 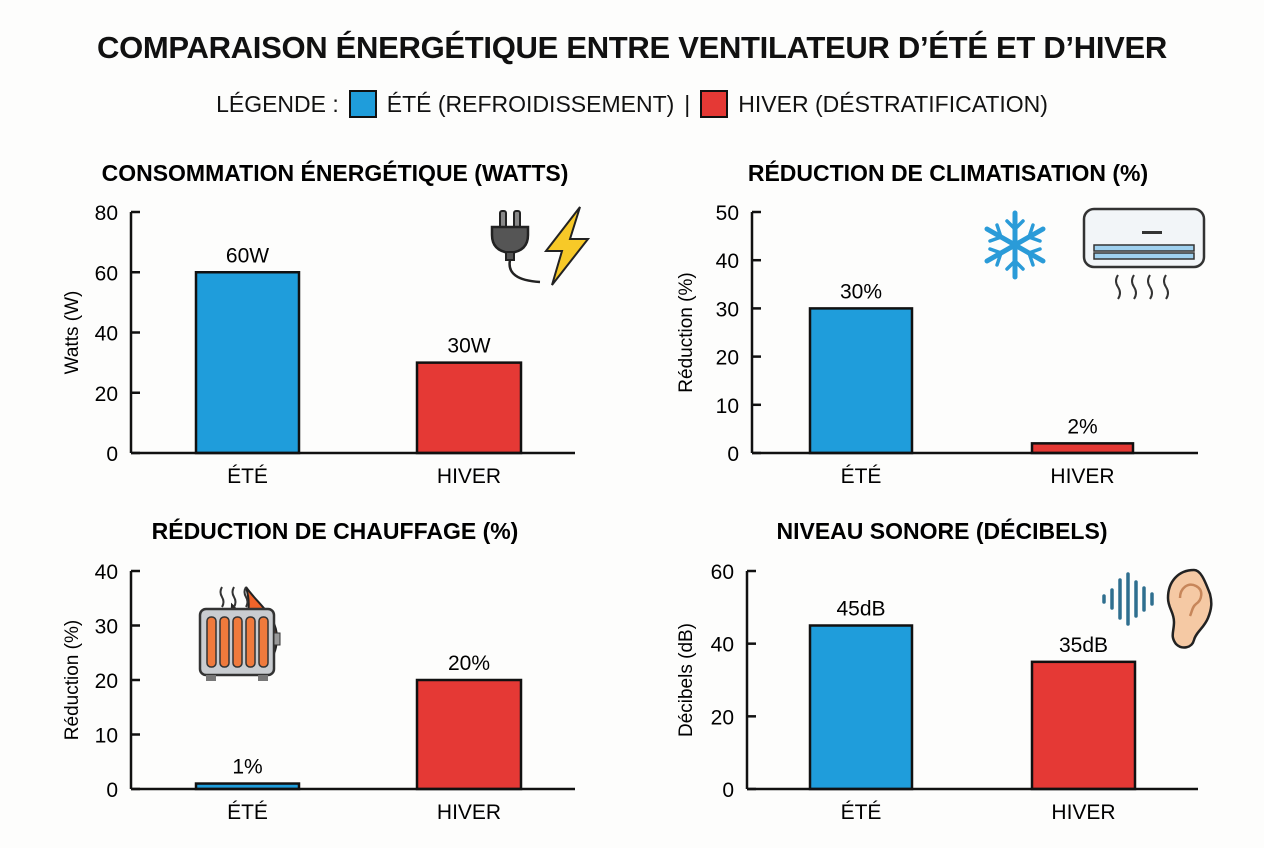 I want to click on data-label: 35dB, so click(x=1083, y=645).